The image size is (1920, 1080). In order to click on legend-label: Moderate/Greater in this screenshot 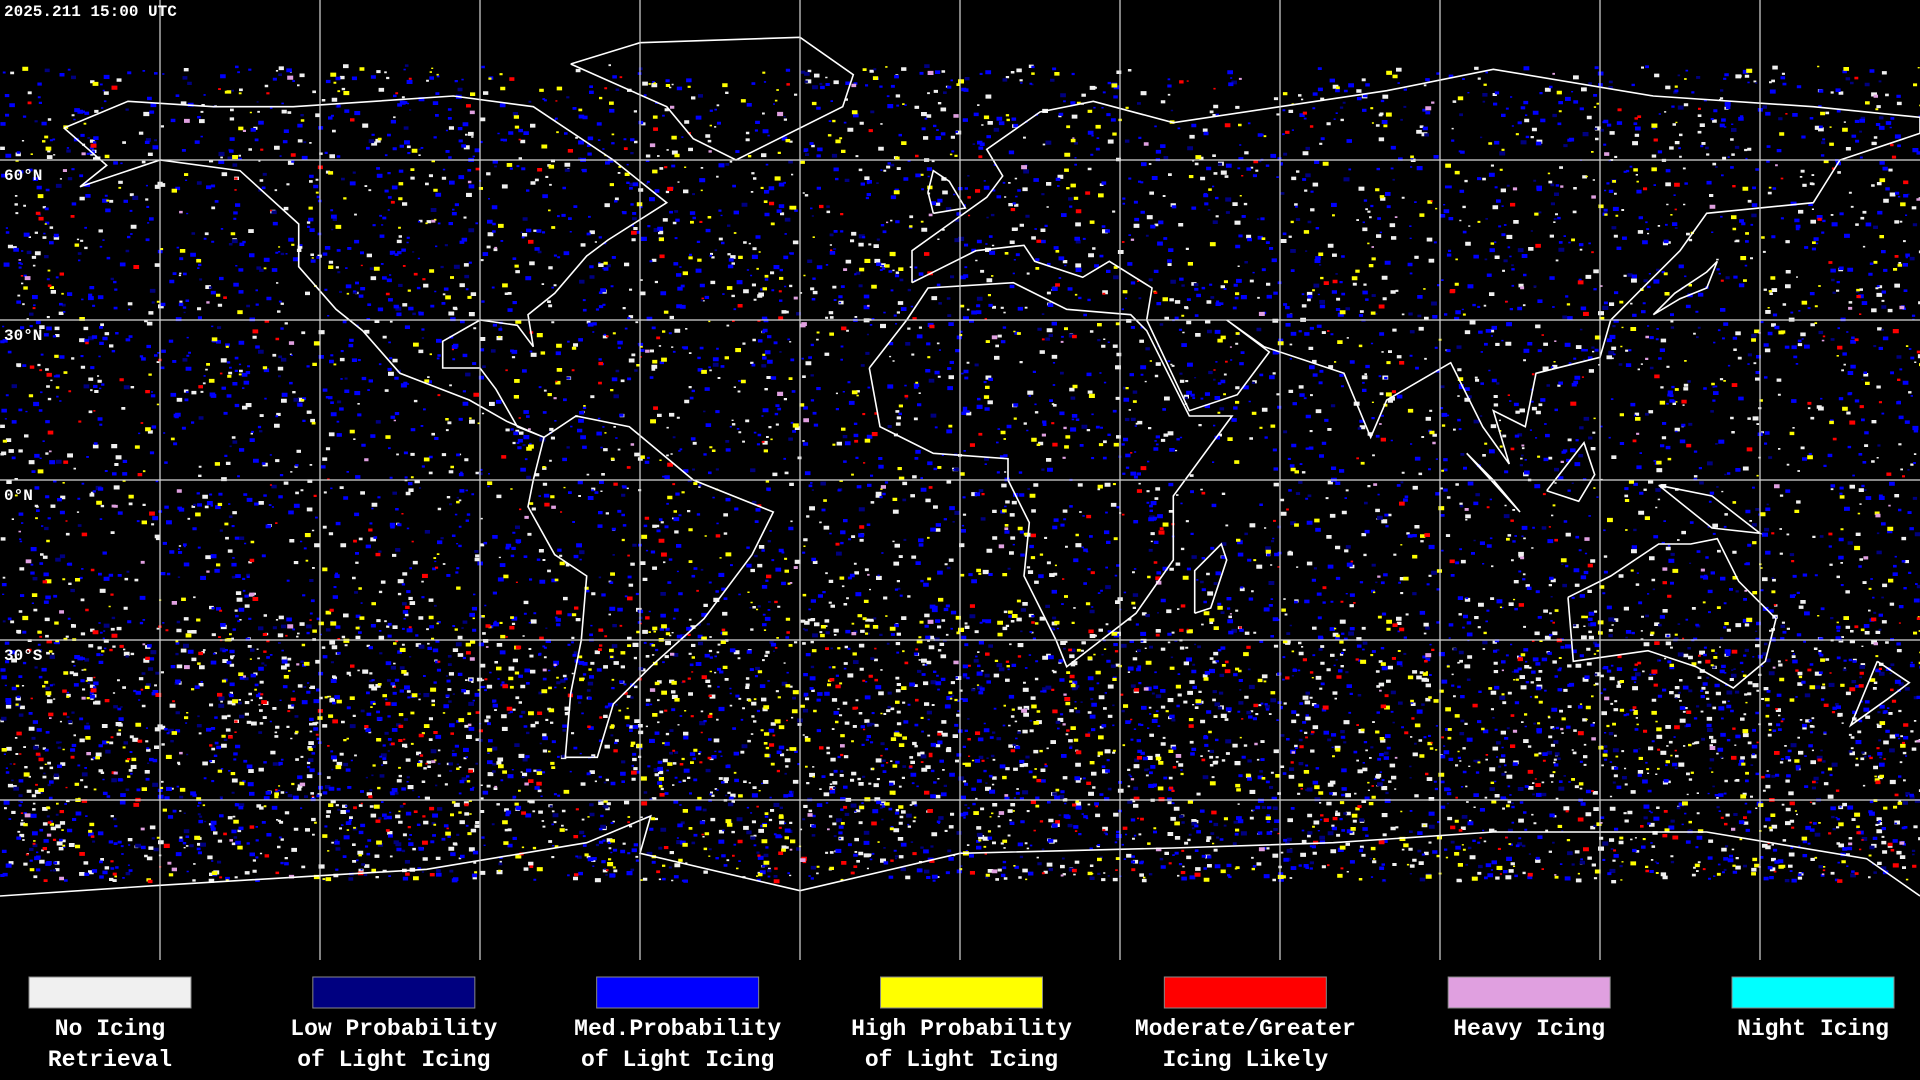, I will do `click(1245, 1029)`.